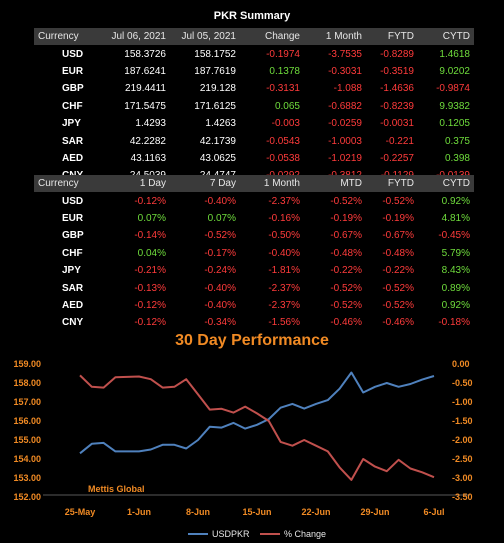 The image size is (504, 543). Describe the element at coordinates (283, 54) in the screenshot. I see `table-cell: -0.1974` at that location.